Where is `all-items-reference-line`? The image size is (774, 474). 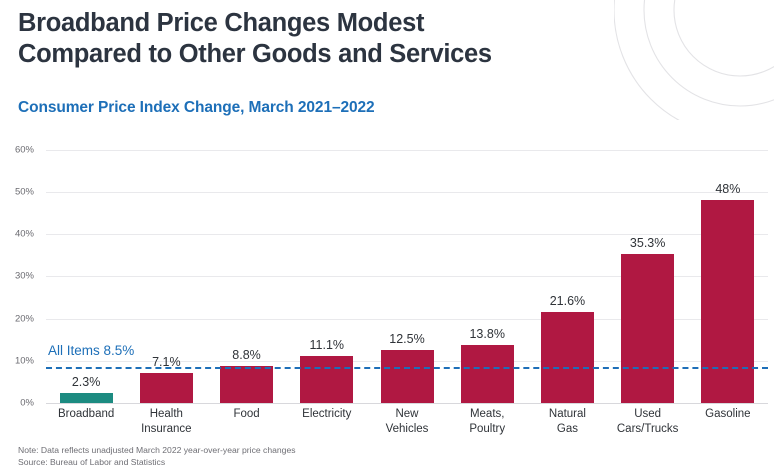
all-items-reference-line is located at coordinates (407, 368).